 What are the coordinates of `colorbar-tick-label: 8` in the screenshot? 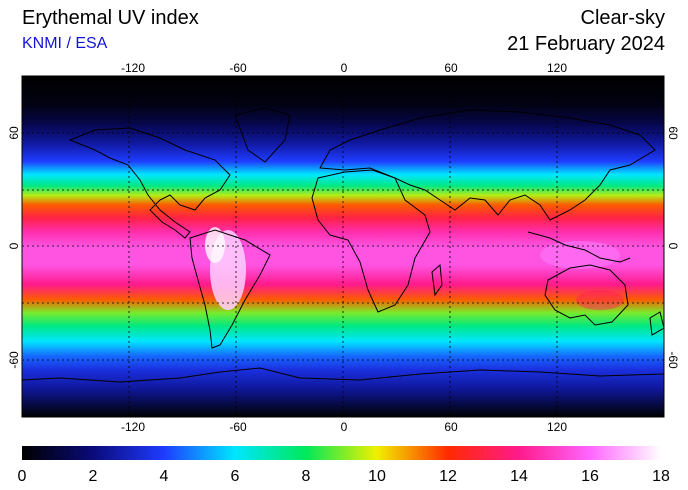 It's located at (306, 476).